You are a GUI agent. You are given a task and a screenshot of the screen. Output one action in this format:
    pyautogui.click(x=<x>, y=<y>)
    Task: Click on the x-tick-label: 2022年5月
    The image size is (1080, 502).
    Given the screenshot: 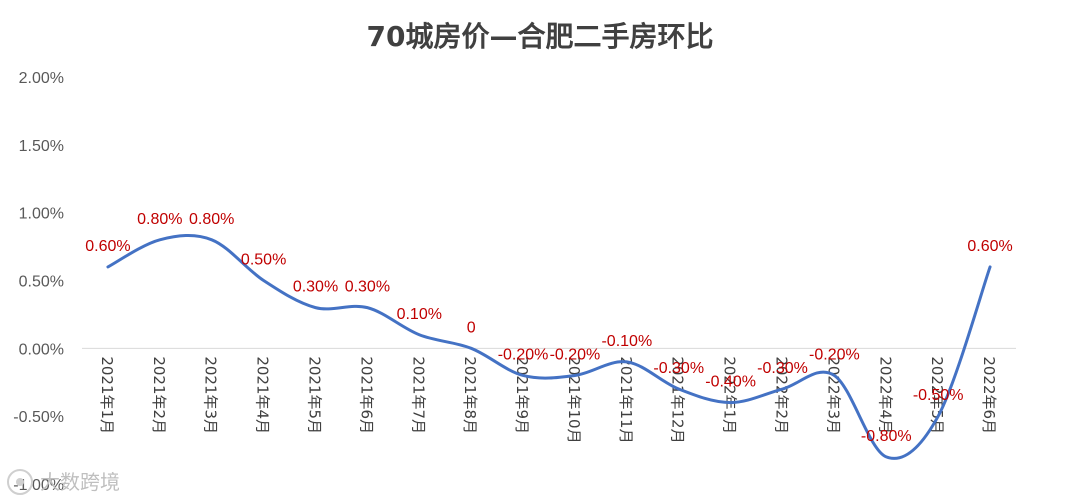 What is the action you would take?
    pyautogui.click(x=937, y=395)
    